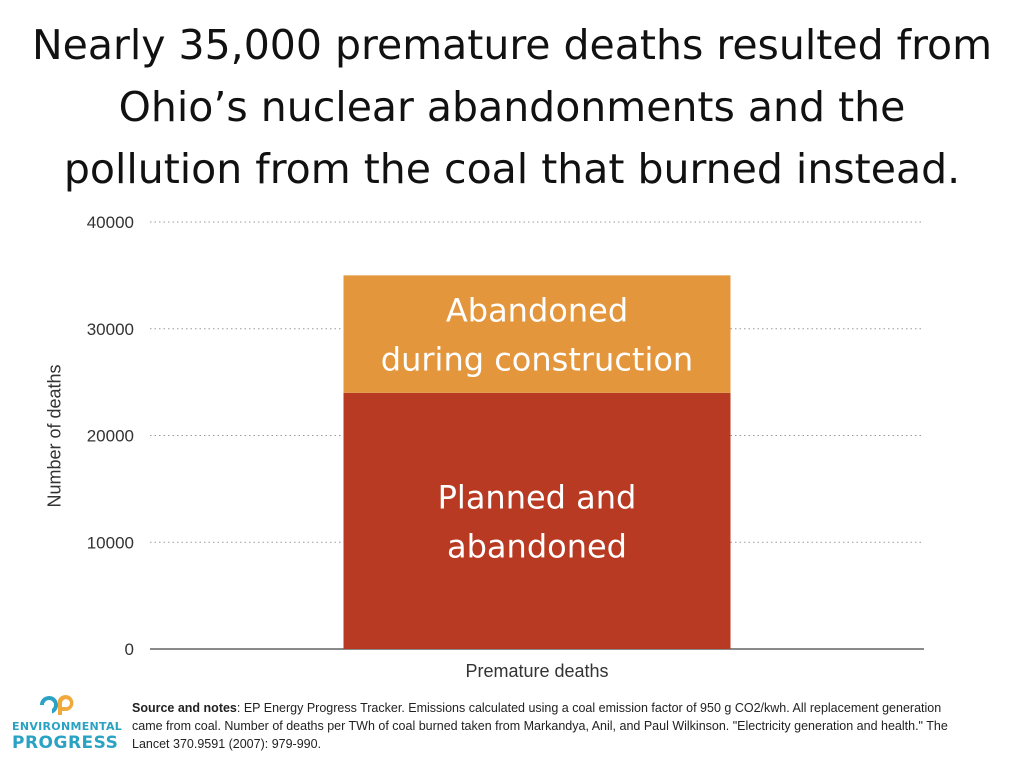  I want to click on y-tick-label: 20000, so click(110, 436).